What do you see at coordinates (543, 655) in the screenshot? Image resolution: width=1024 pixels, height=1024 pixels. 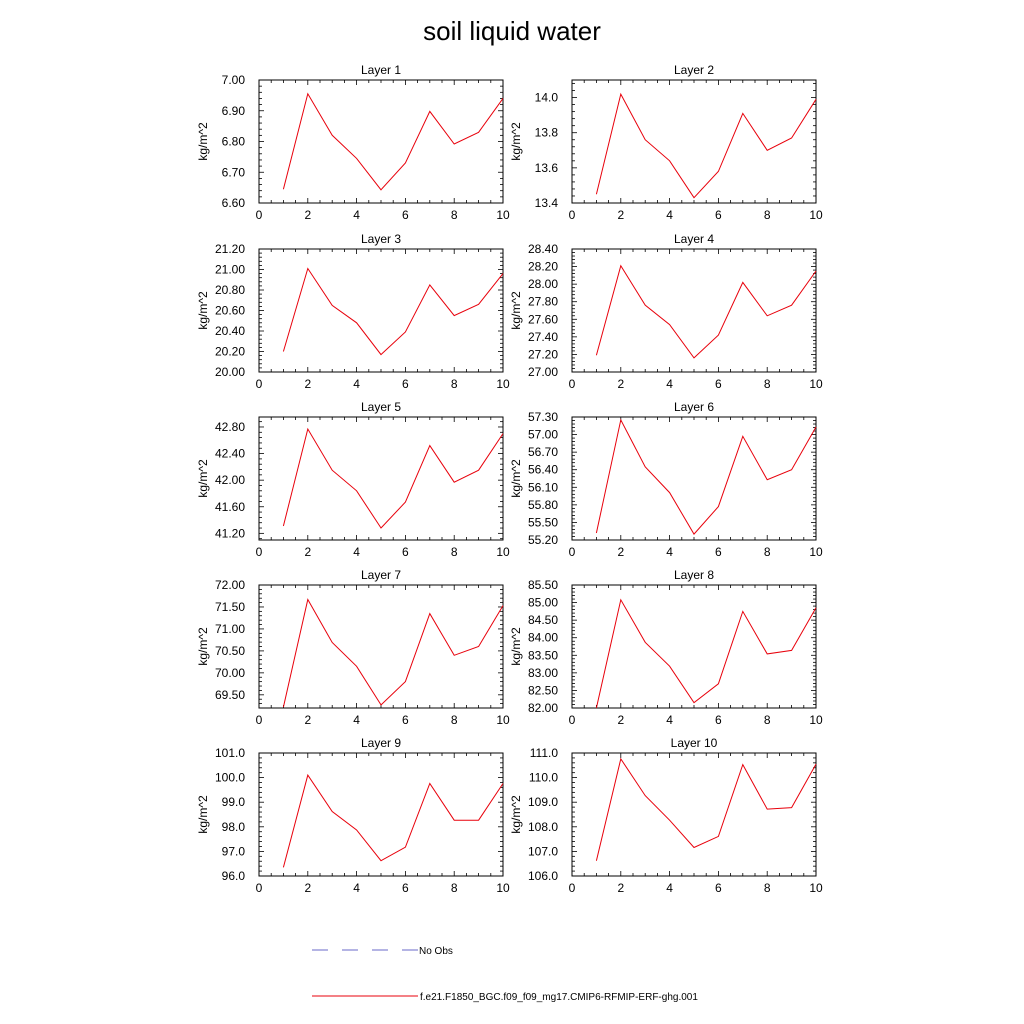 I see `y-tick-label: 83.50` at bounding box center [543, 655].